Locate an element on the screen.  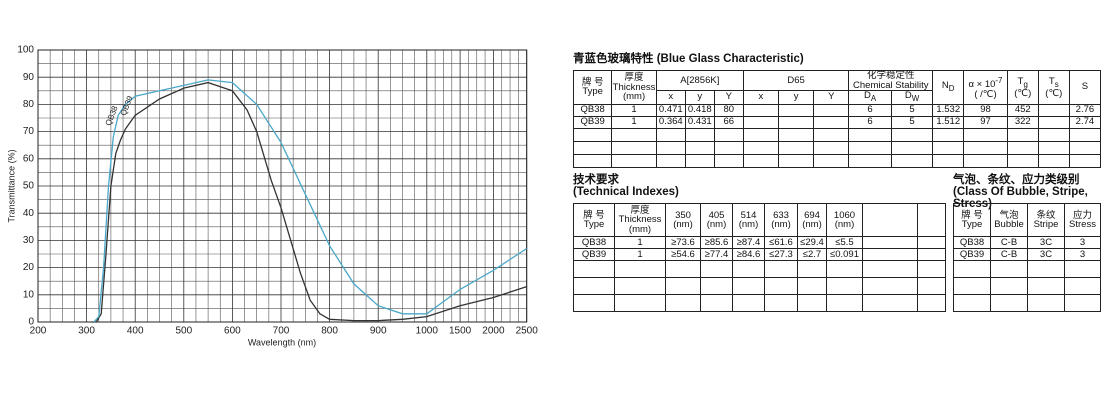
header-row: 牌 号 Type 气泡 Bubble 条纹 Stripe 应力 Stress is located at coordinates (1027, 220).